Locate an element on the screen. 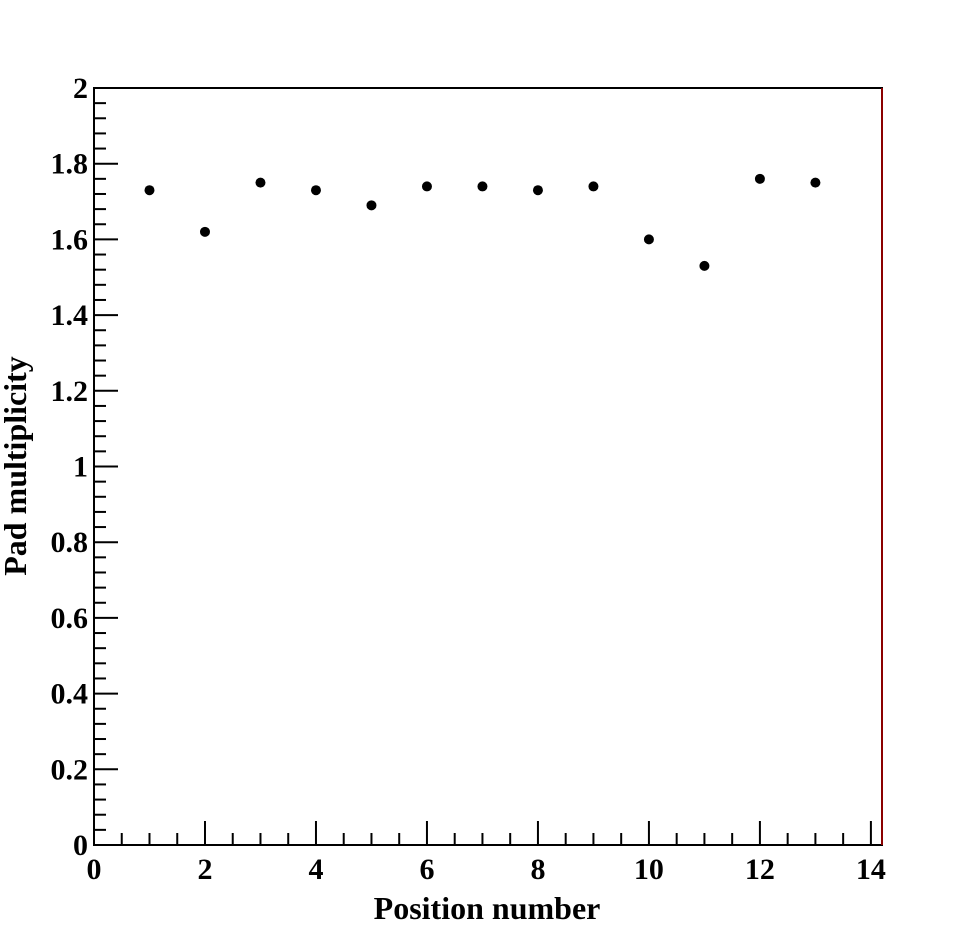 The height and width of the screenshot is (930, 957). x-tick-label: 2 is located at coordinates (204, 869).